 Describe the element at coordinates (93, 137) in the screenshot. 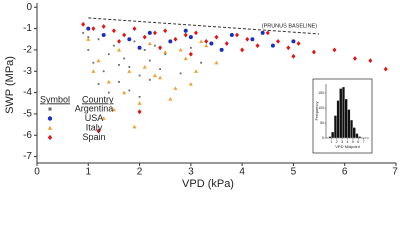

I see `legend-label: Spain` at that location.